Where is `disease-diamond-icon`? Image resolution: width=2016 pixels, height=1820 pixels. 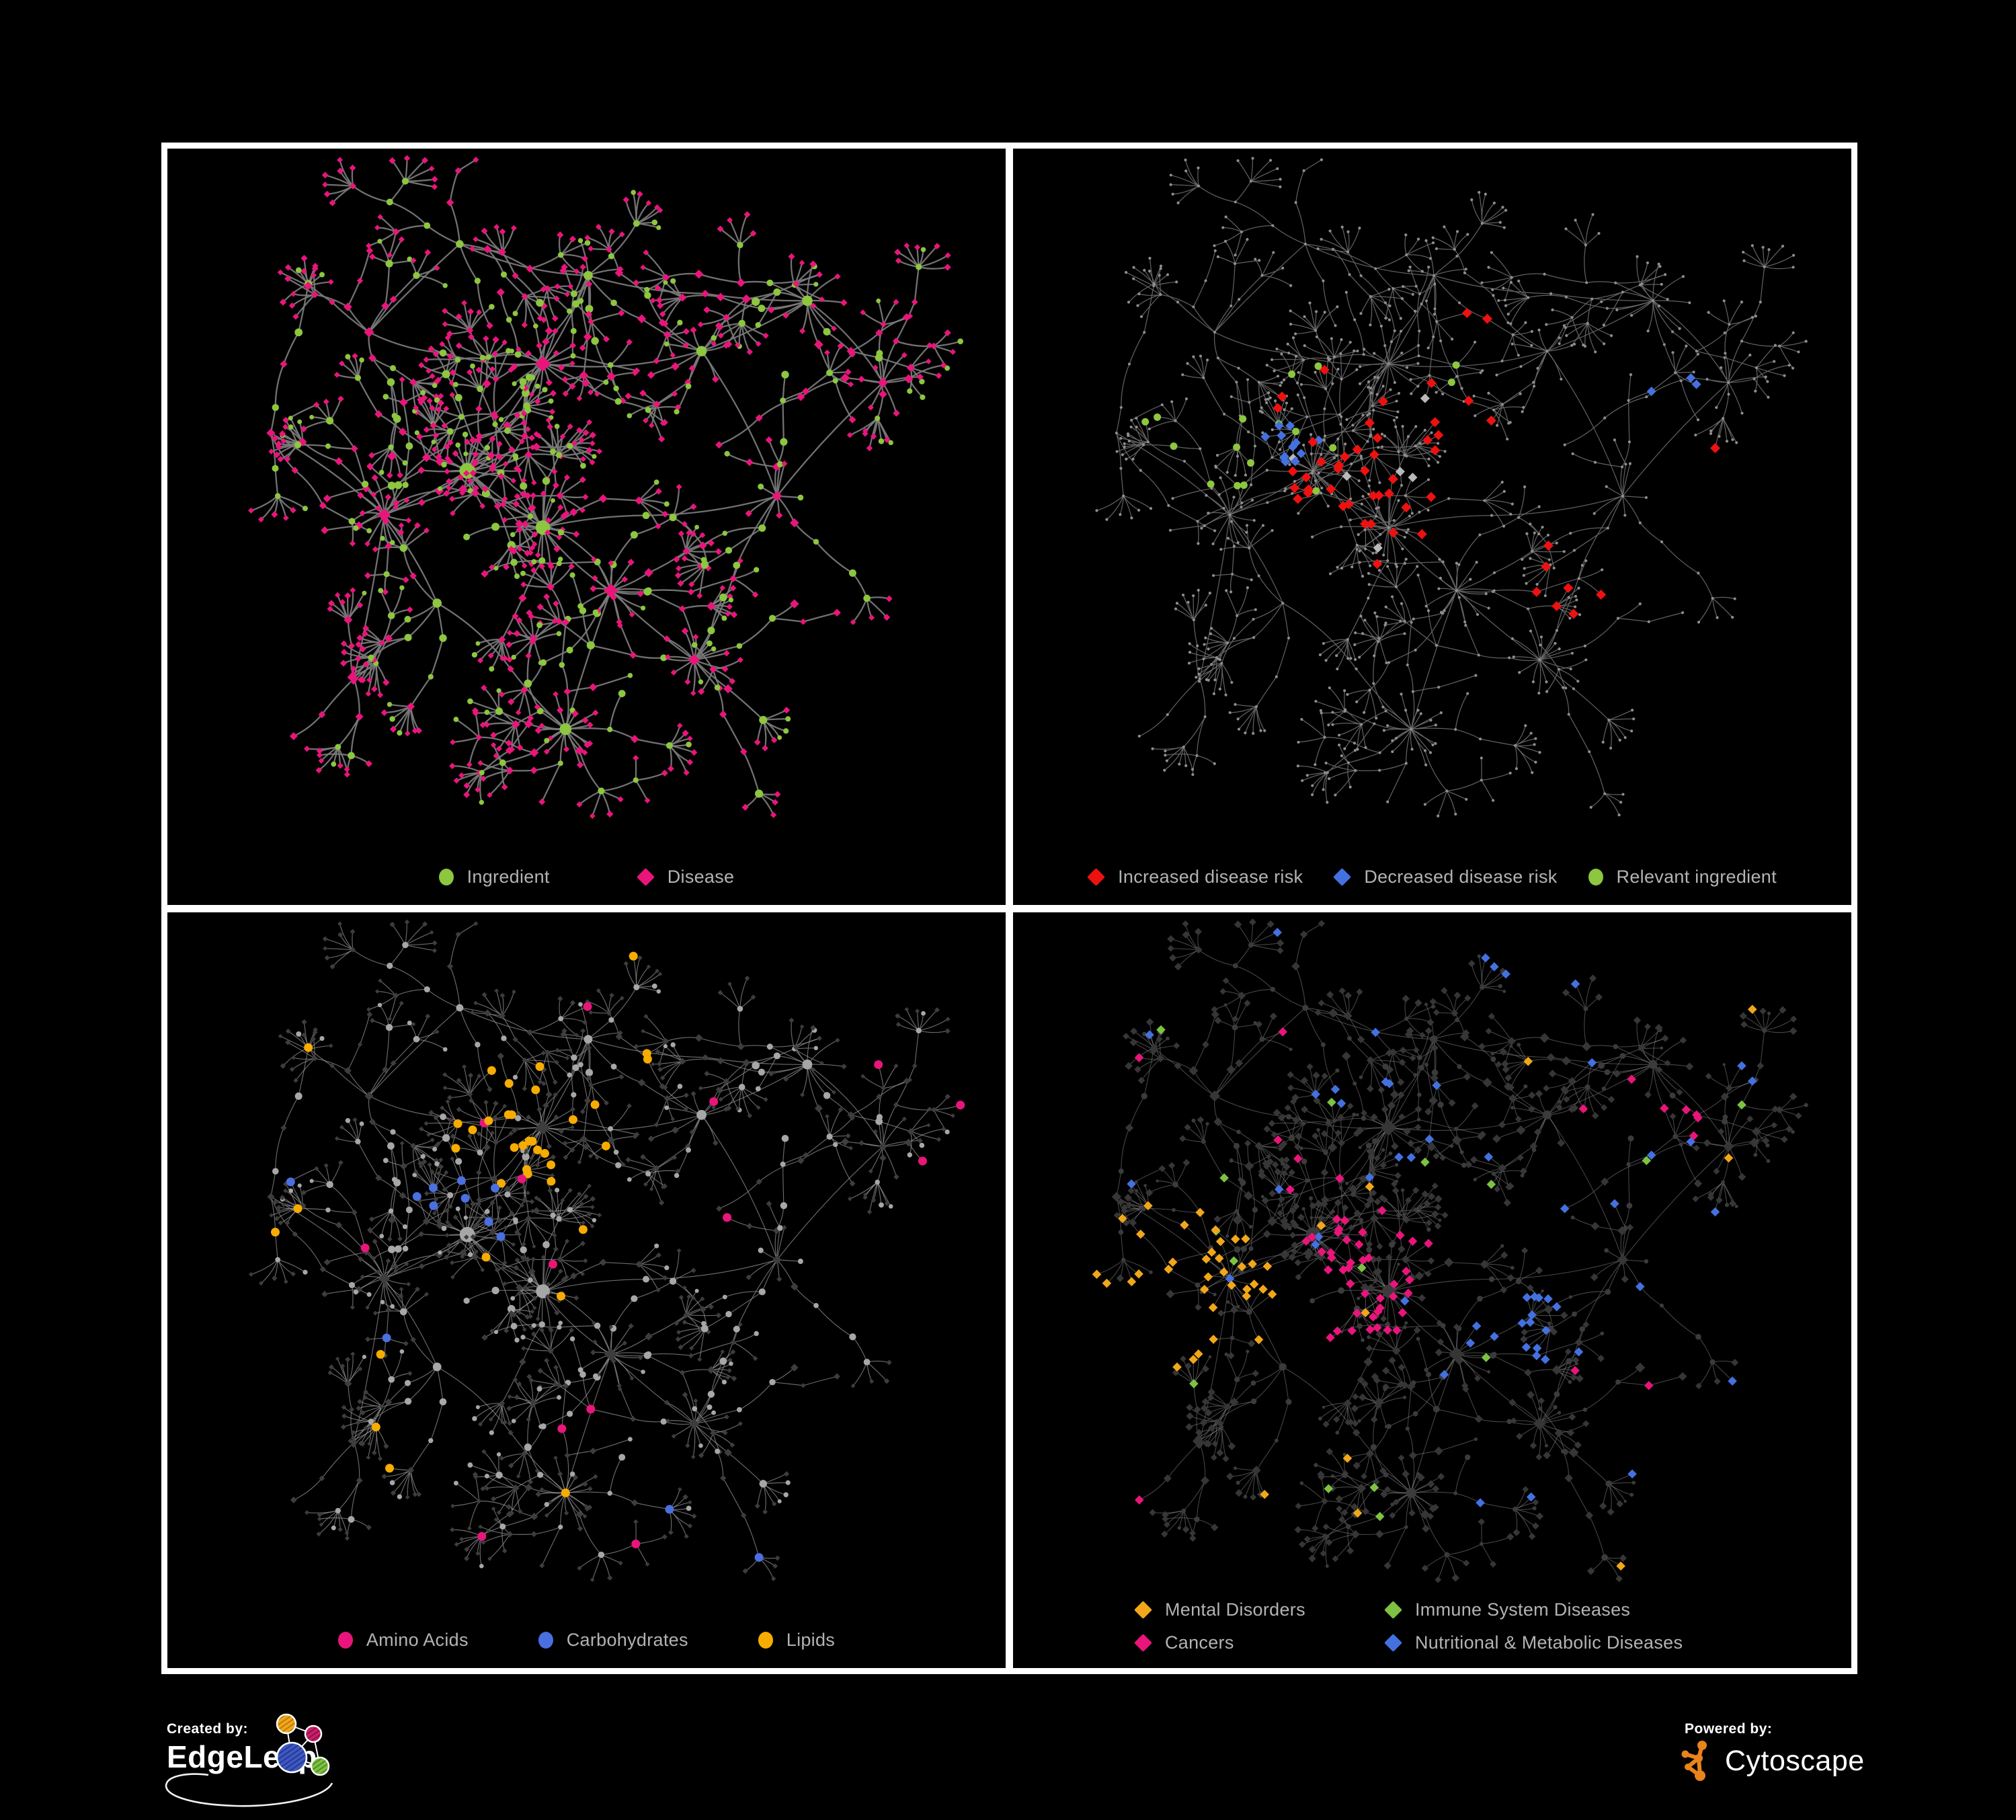
disease-diamond-icon is located at coordinates (645, 876).